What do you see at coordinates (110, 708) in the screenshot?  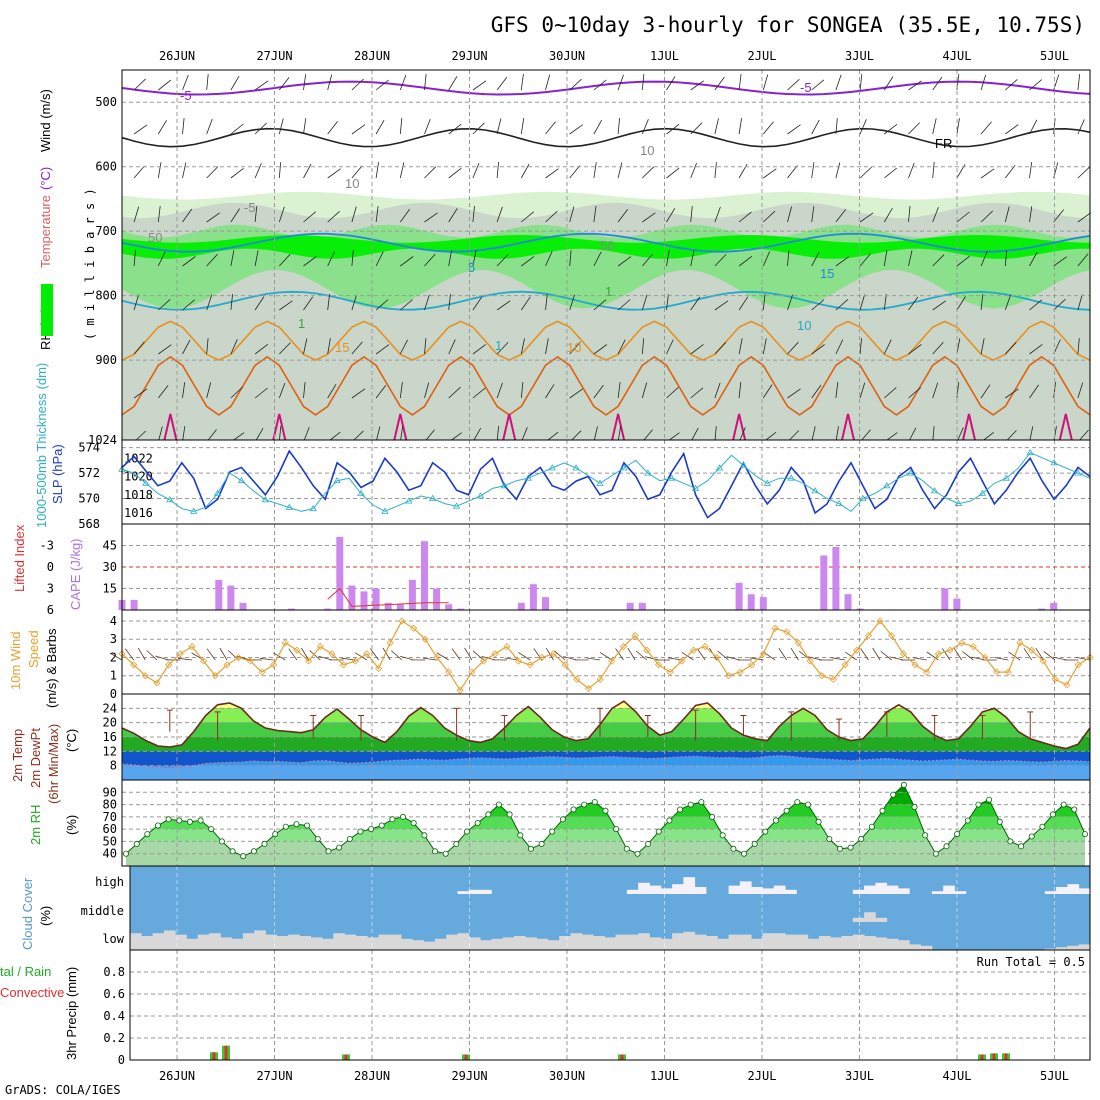 I see `temp-tick-label: 24` at bounding box center [110, 708].